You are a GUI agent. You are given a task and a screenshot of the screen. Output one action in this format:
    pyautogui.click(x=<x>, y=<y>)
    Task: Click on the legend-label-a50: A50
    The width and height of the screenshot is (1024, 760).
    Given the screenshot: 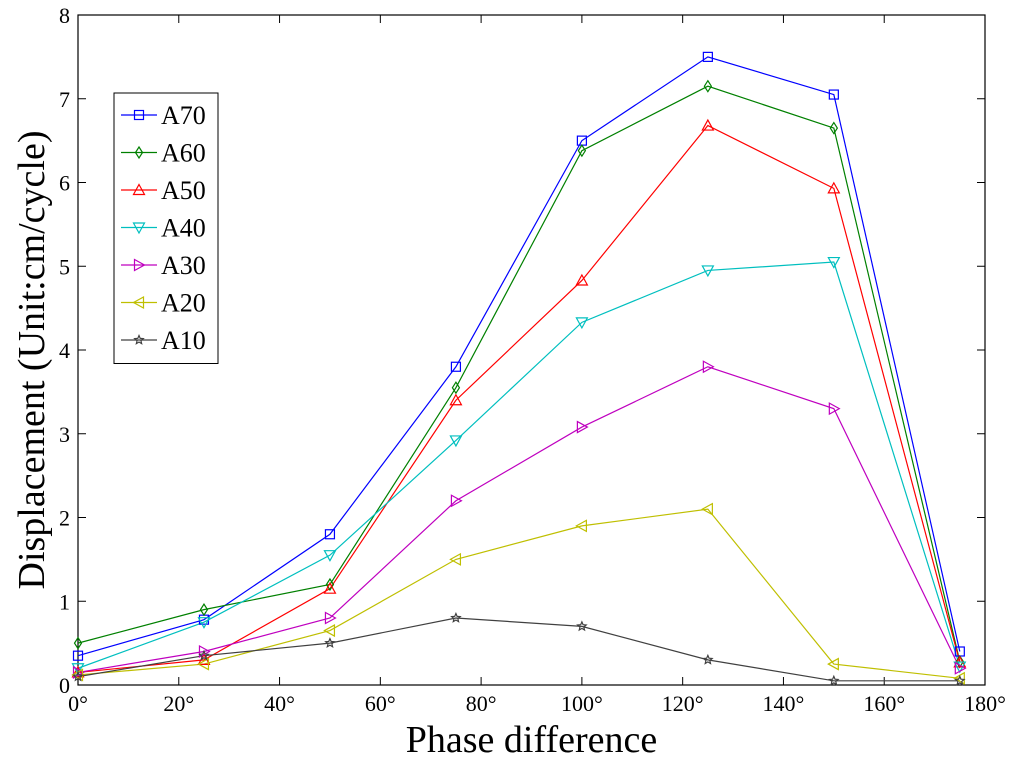 What is the action you would take?
    pyautogui.click(x=183, y=190)
    